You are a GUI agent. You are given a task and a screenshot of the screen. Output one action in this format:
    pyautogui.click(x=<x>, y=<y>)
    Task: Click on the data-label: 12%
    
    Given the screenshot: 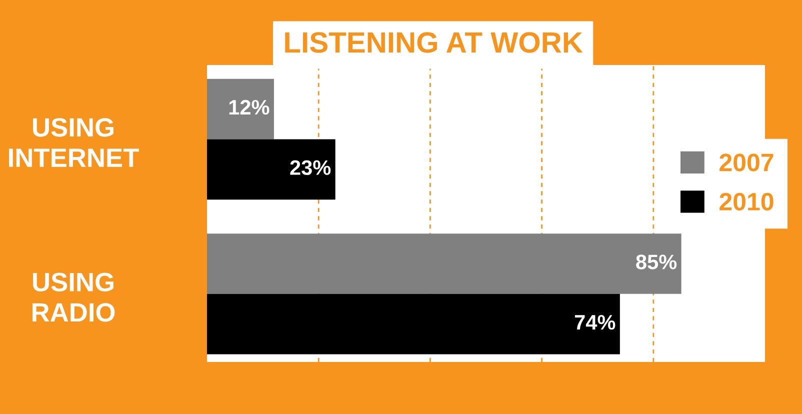 What is the action you would take?
    pyautogui.click(x=249, y=107)
    